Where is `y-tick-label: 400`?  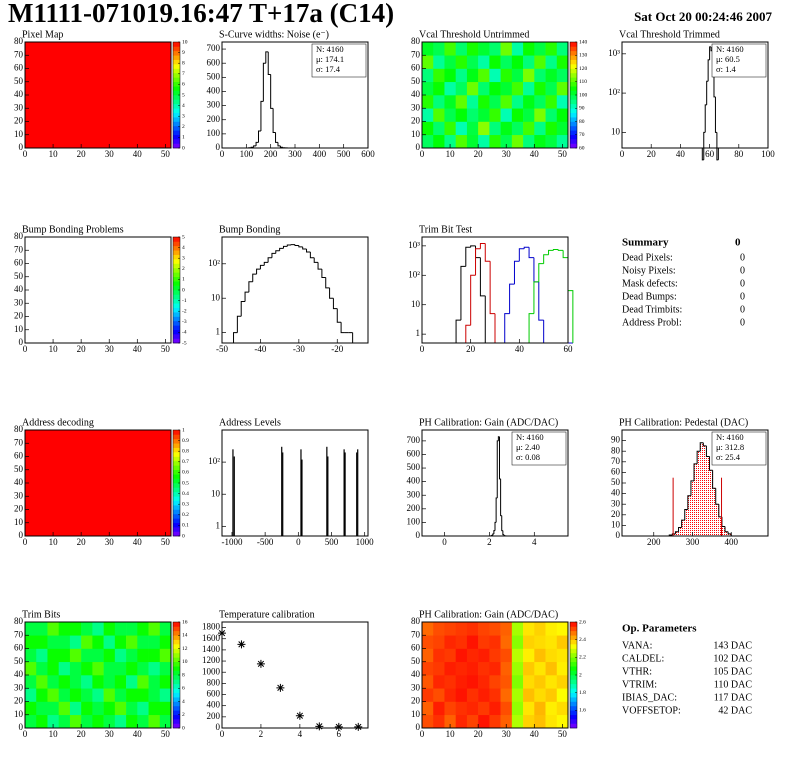 y-tick-label: 400 is located at coordinates (214, 91).